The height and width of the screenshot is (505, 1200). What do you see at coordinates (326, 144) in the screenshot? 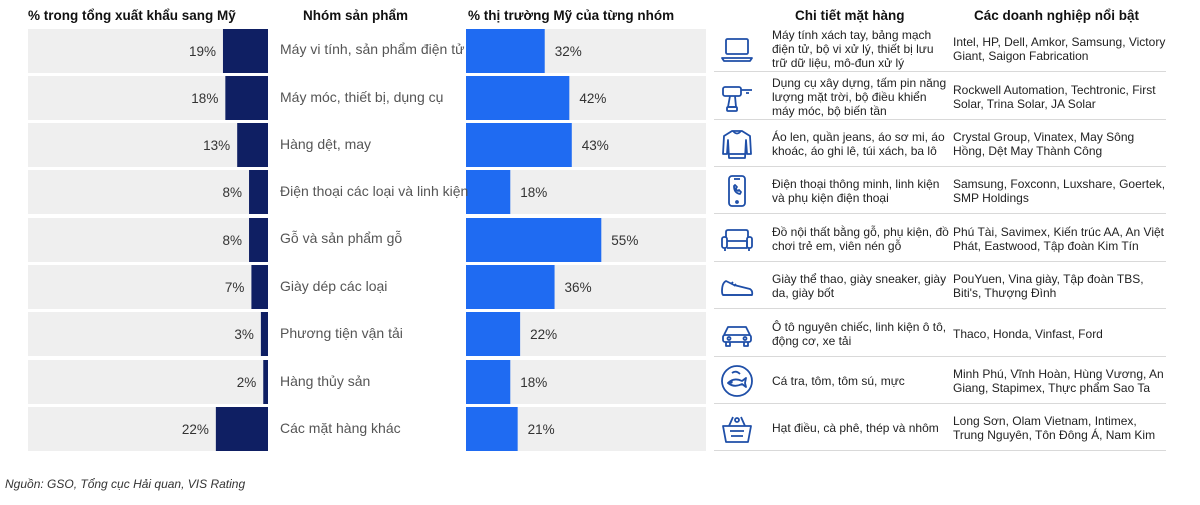
I see `product-label: Hàng dệt, may` at bounding box center [326, 144].